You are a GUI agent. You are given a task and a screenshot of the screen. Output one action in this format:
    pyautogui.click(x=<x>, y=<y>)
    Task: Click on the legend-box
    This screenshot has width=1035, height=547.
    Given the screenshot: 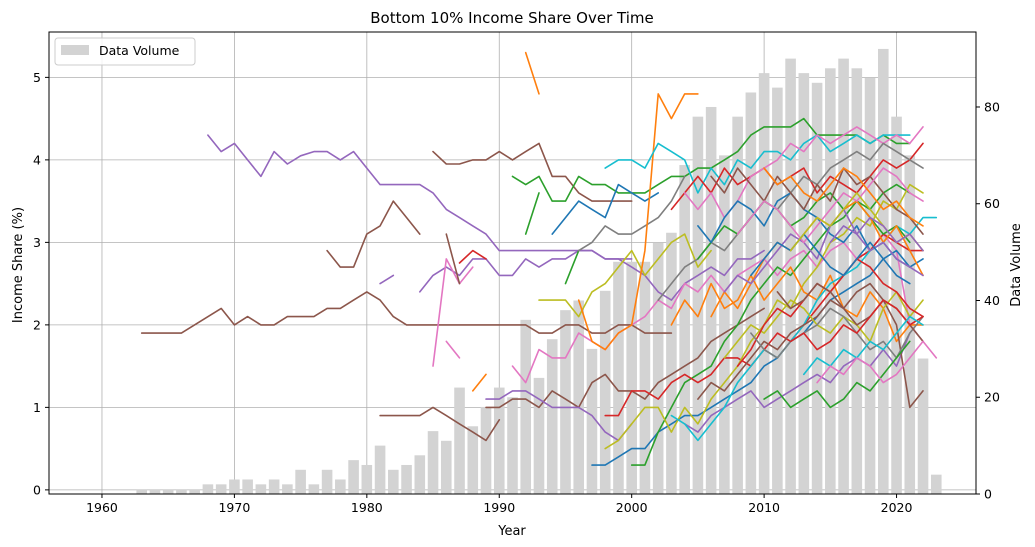 What is the action you would take?
    pyautogui.click(x=125, y=51)
    